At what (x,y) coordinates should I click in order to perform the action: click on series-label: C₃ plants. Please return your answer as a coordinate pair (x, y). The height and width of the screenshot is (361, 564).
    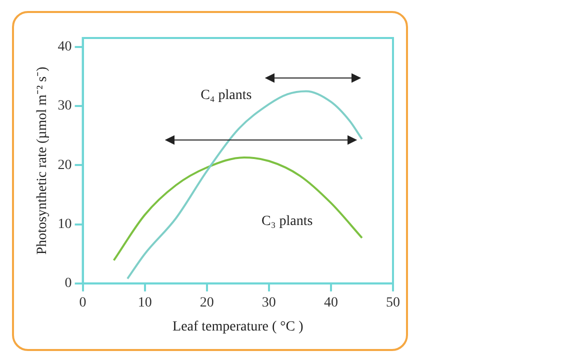
    Looking at the image, I should click on (287, 222).